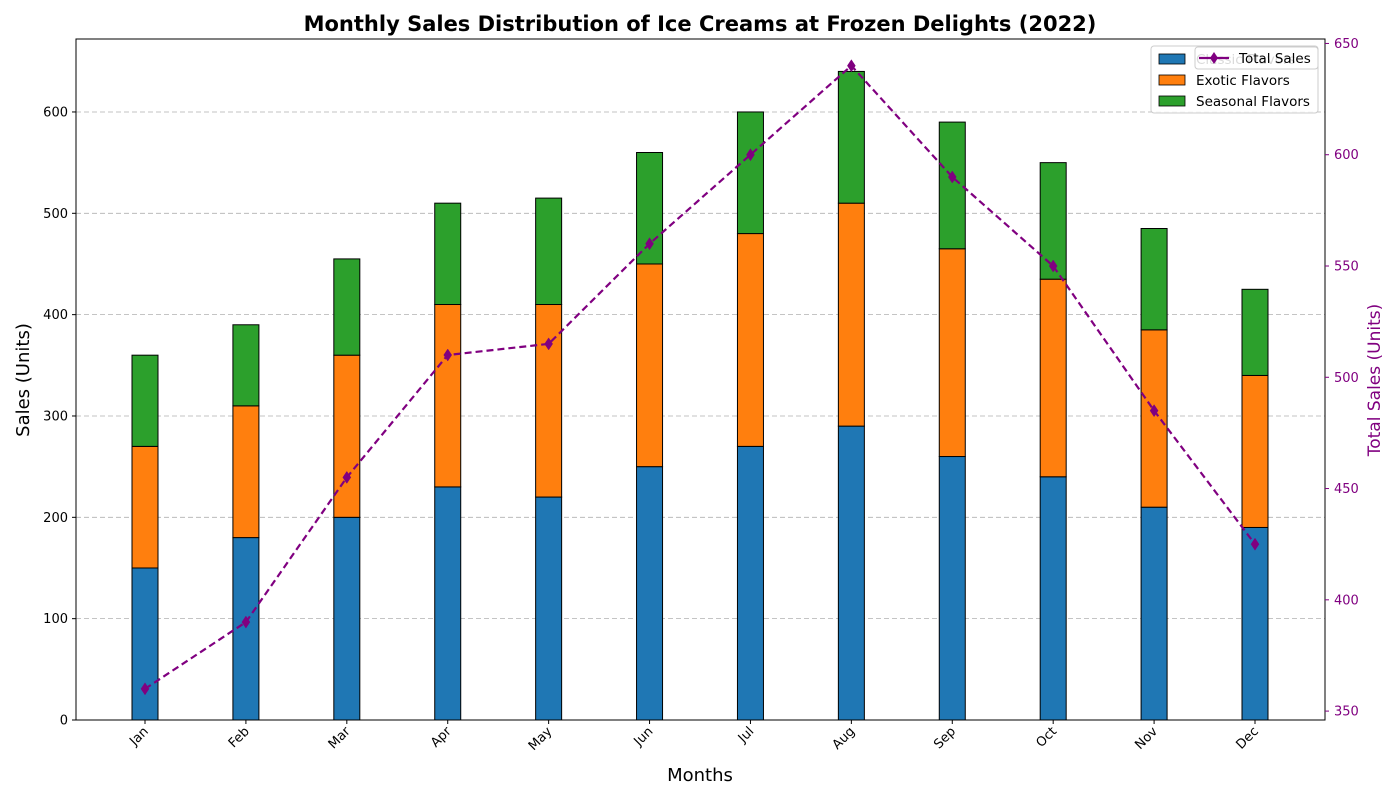  What do you see at coordinates (1154, 613) in the screenshot?
I see `bar-classic-flavors-nov` at bounding box center [1154, 613].